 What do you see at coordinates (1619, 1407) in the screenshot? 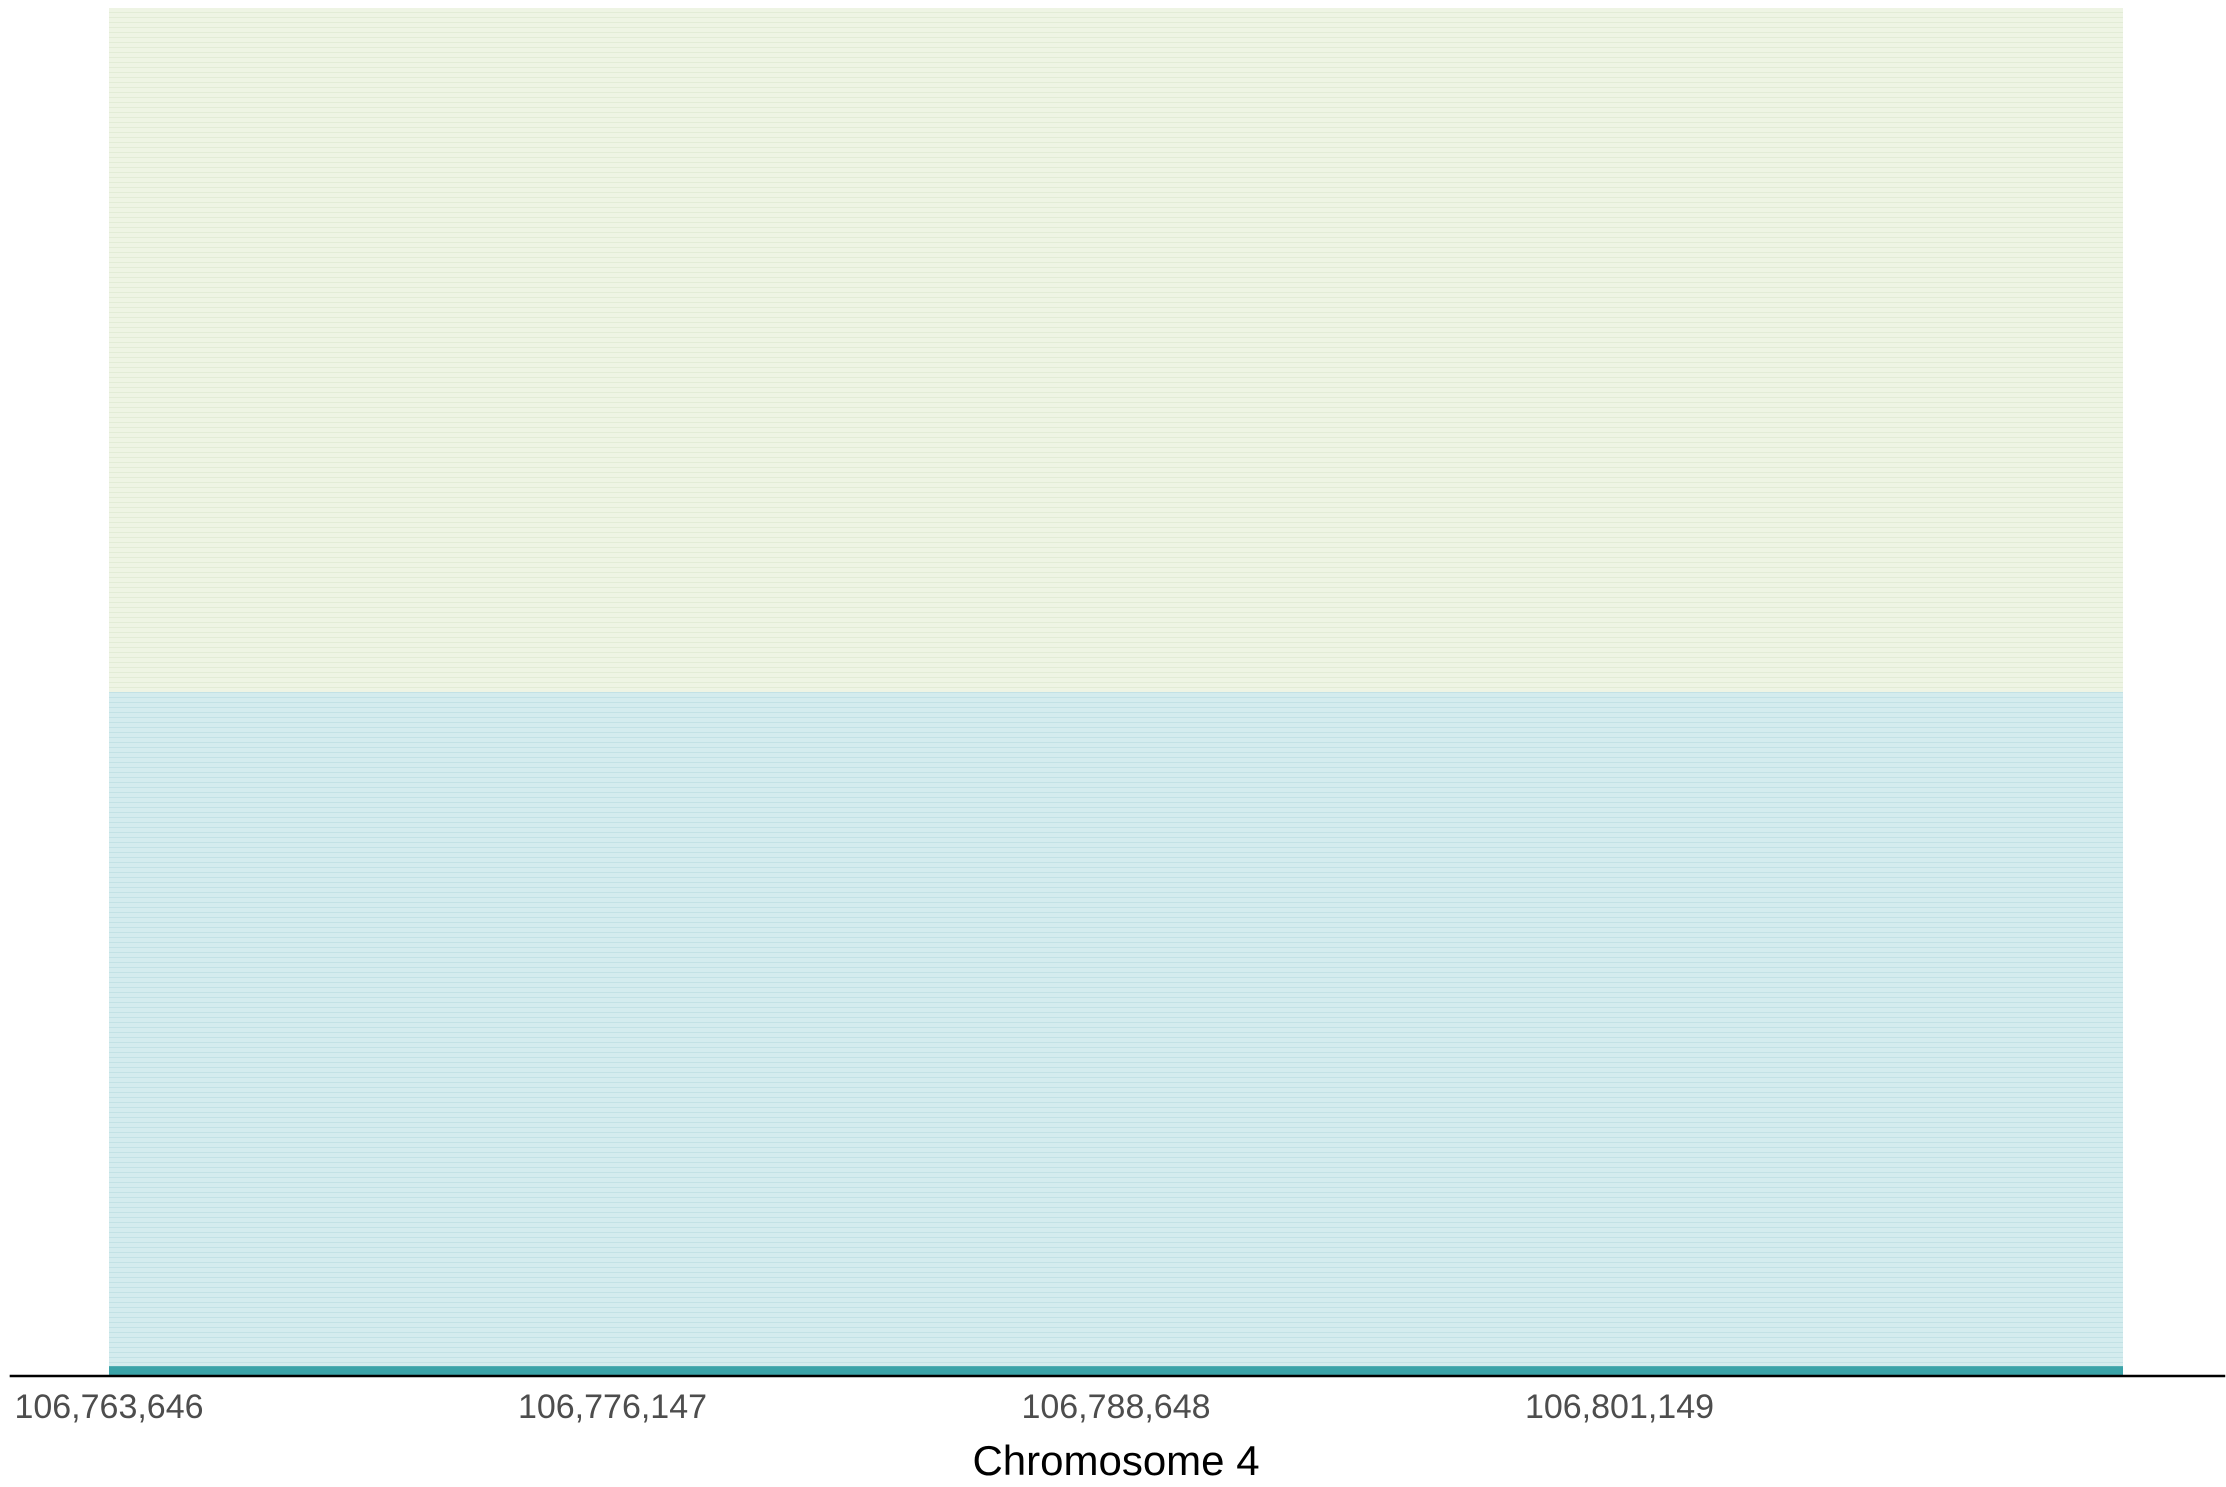
I see `x-tick-label: 106,801,149` at bounding box center [1619, 1407].